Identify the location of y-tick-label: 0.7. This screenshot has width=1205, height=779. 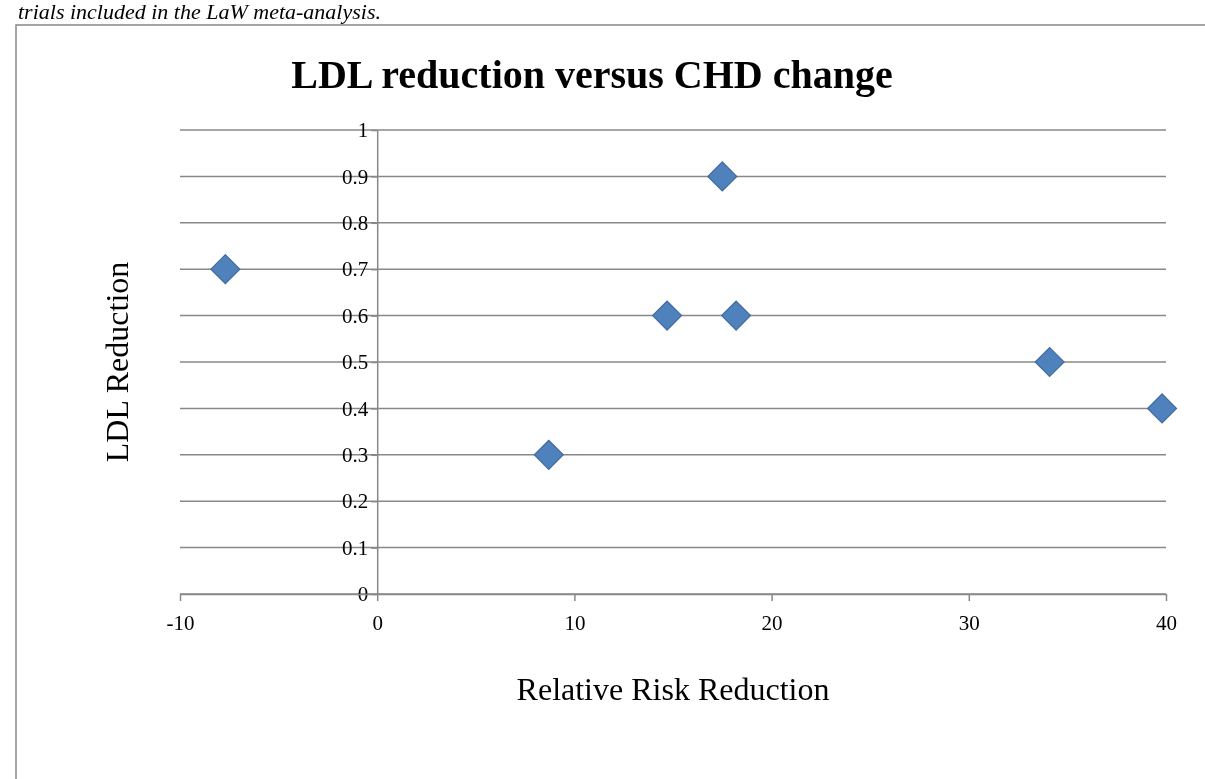
(355, 269).